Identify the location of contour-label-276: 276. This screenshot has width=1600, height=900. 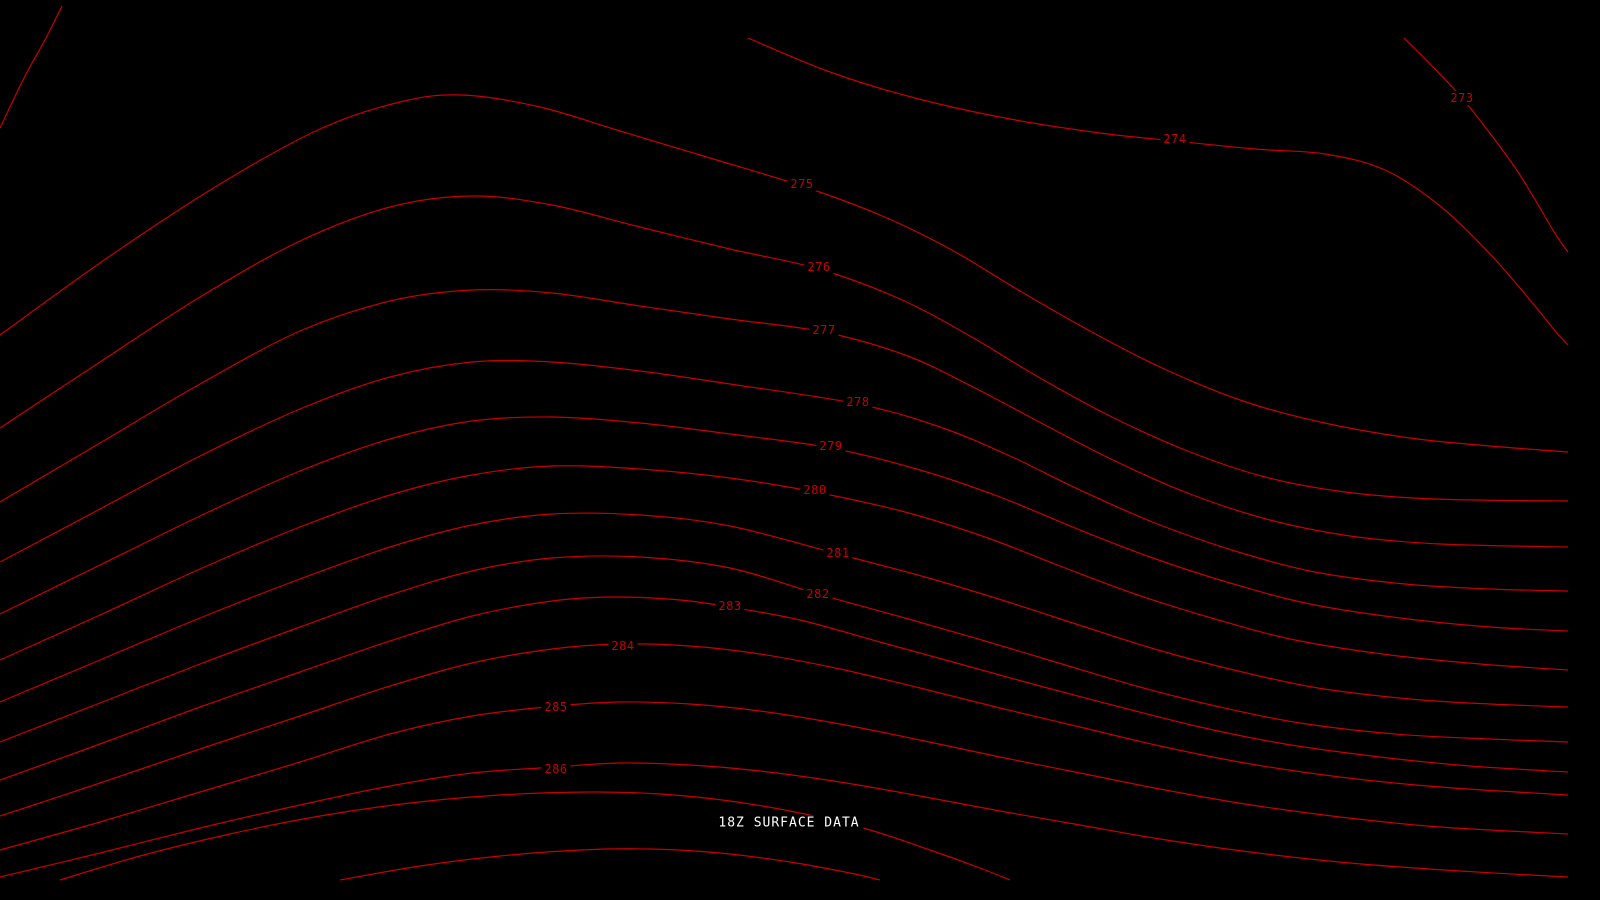
(819, 267).